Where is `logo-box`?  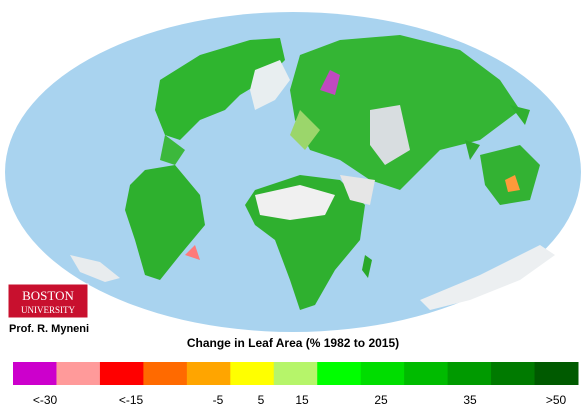 logo-box is located at coordinates (48, 301).